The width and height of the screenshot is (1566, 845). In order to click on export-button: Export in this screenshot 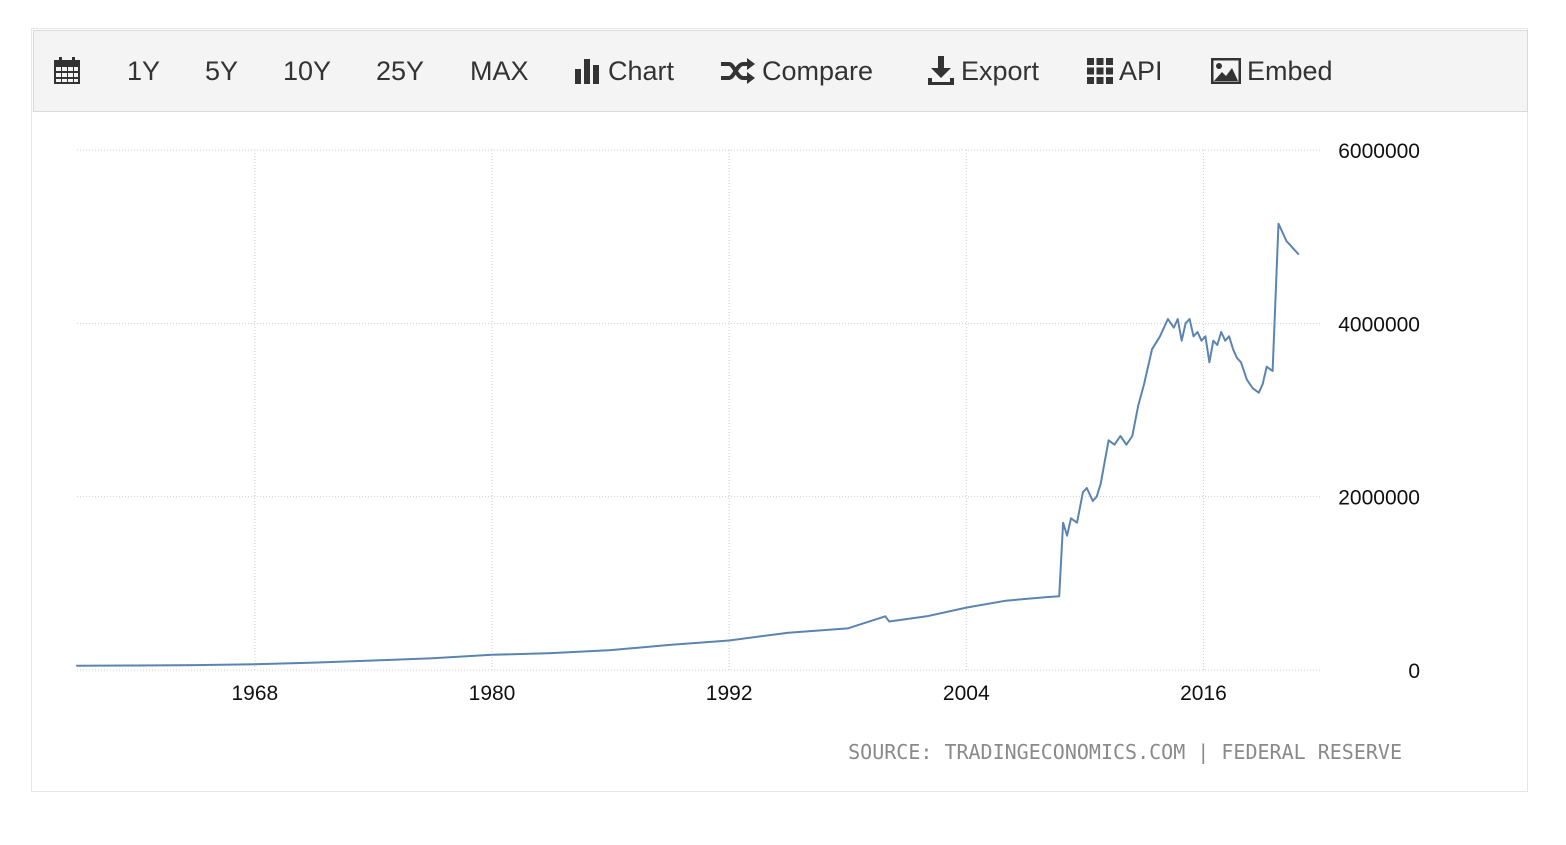, I will do `click(983, 71)`.